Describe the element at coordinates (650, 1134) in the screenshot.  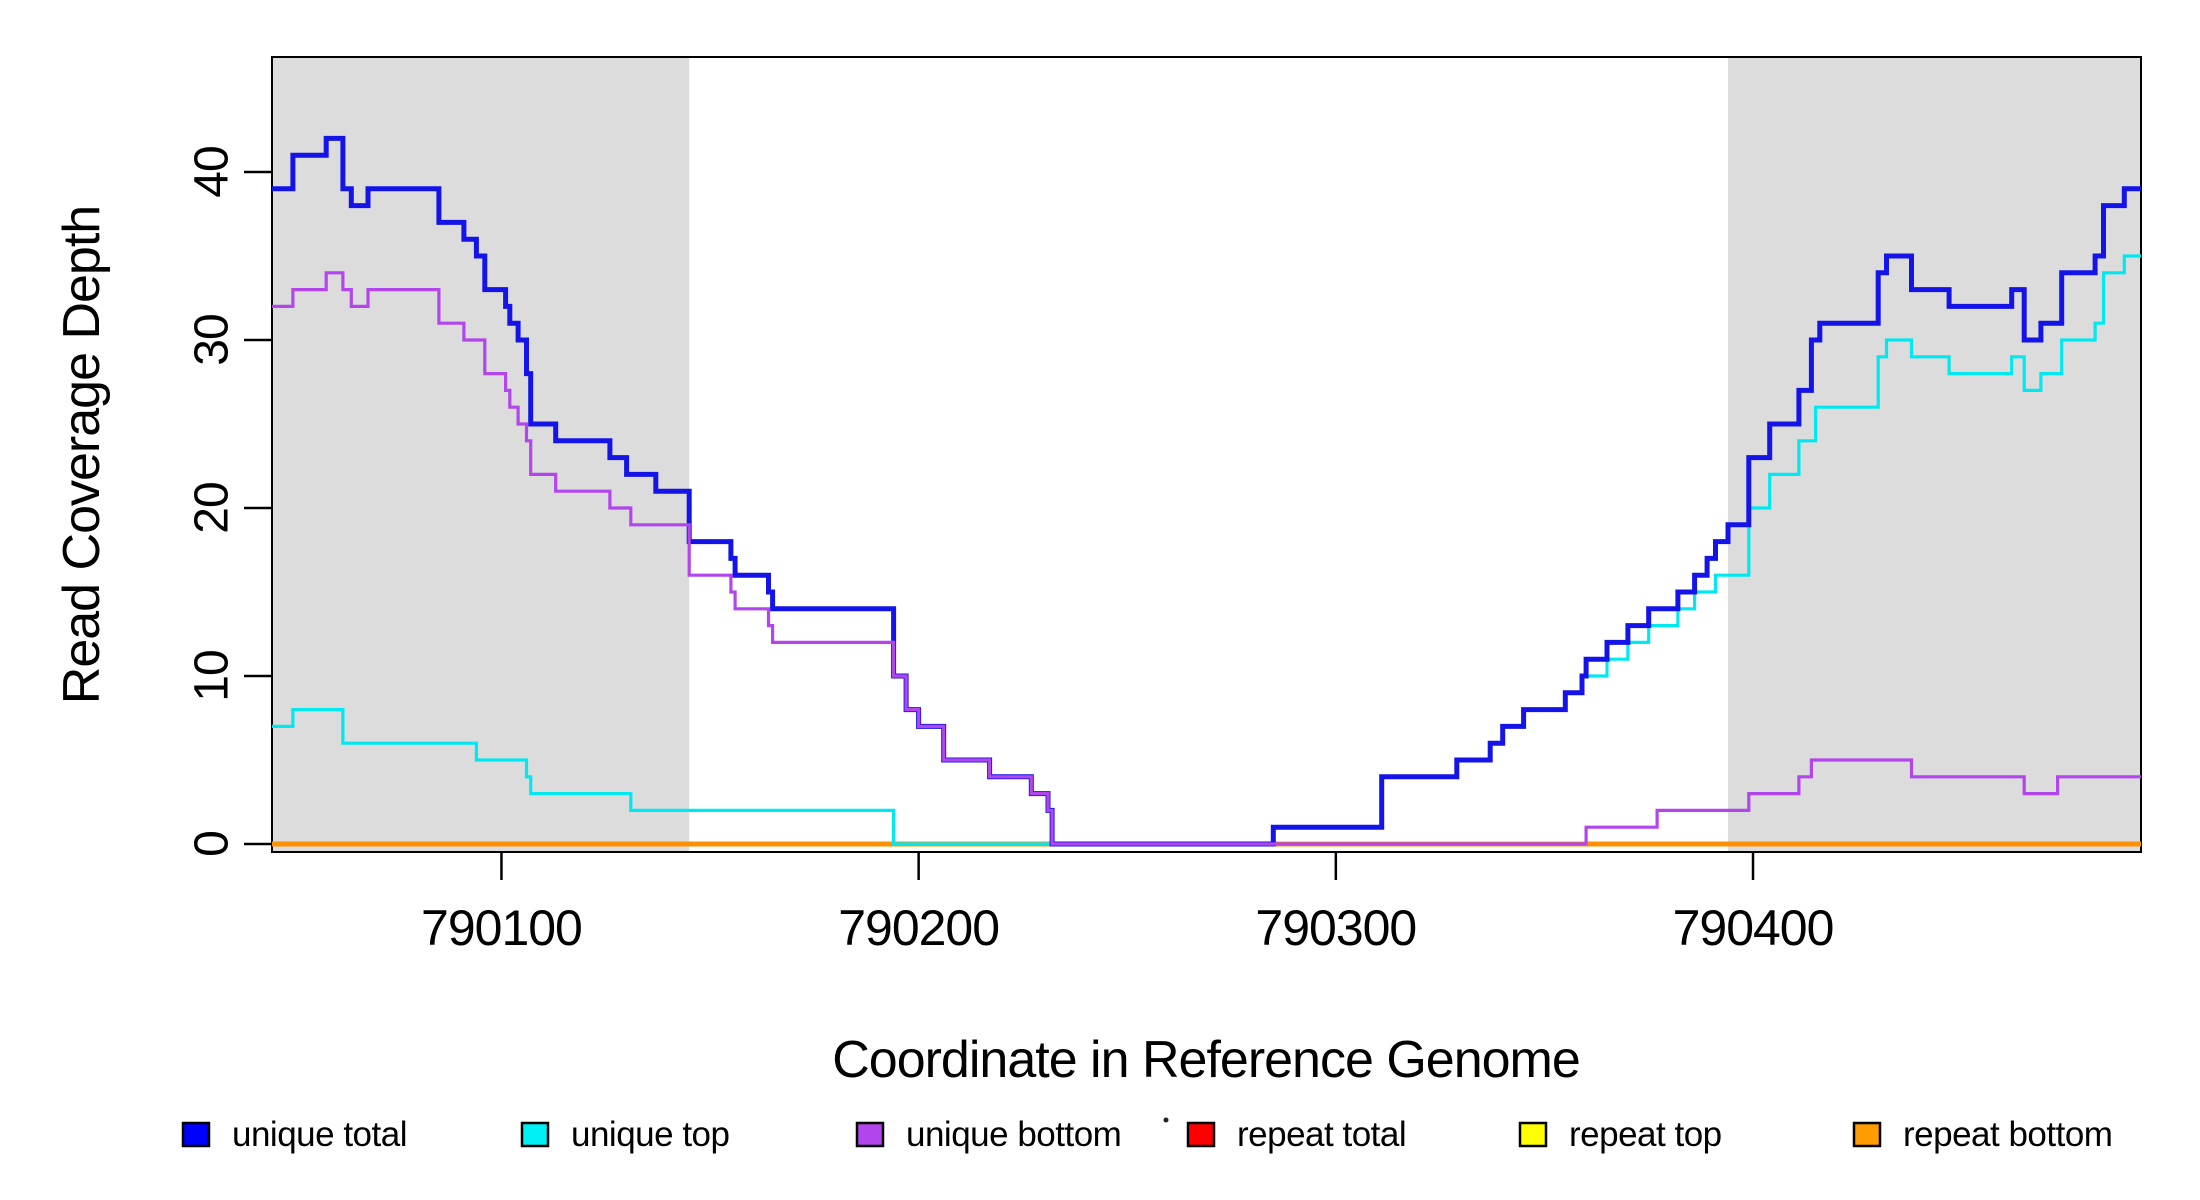
I see `legend-label-unique-top: unique top` at that location.